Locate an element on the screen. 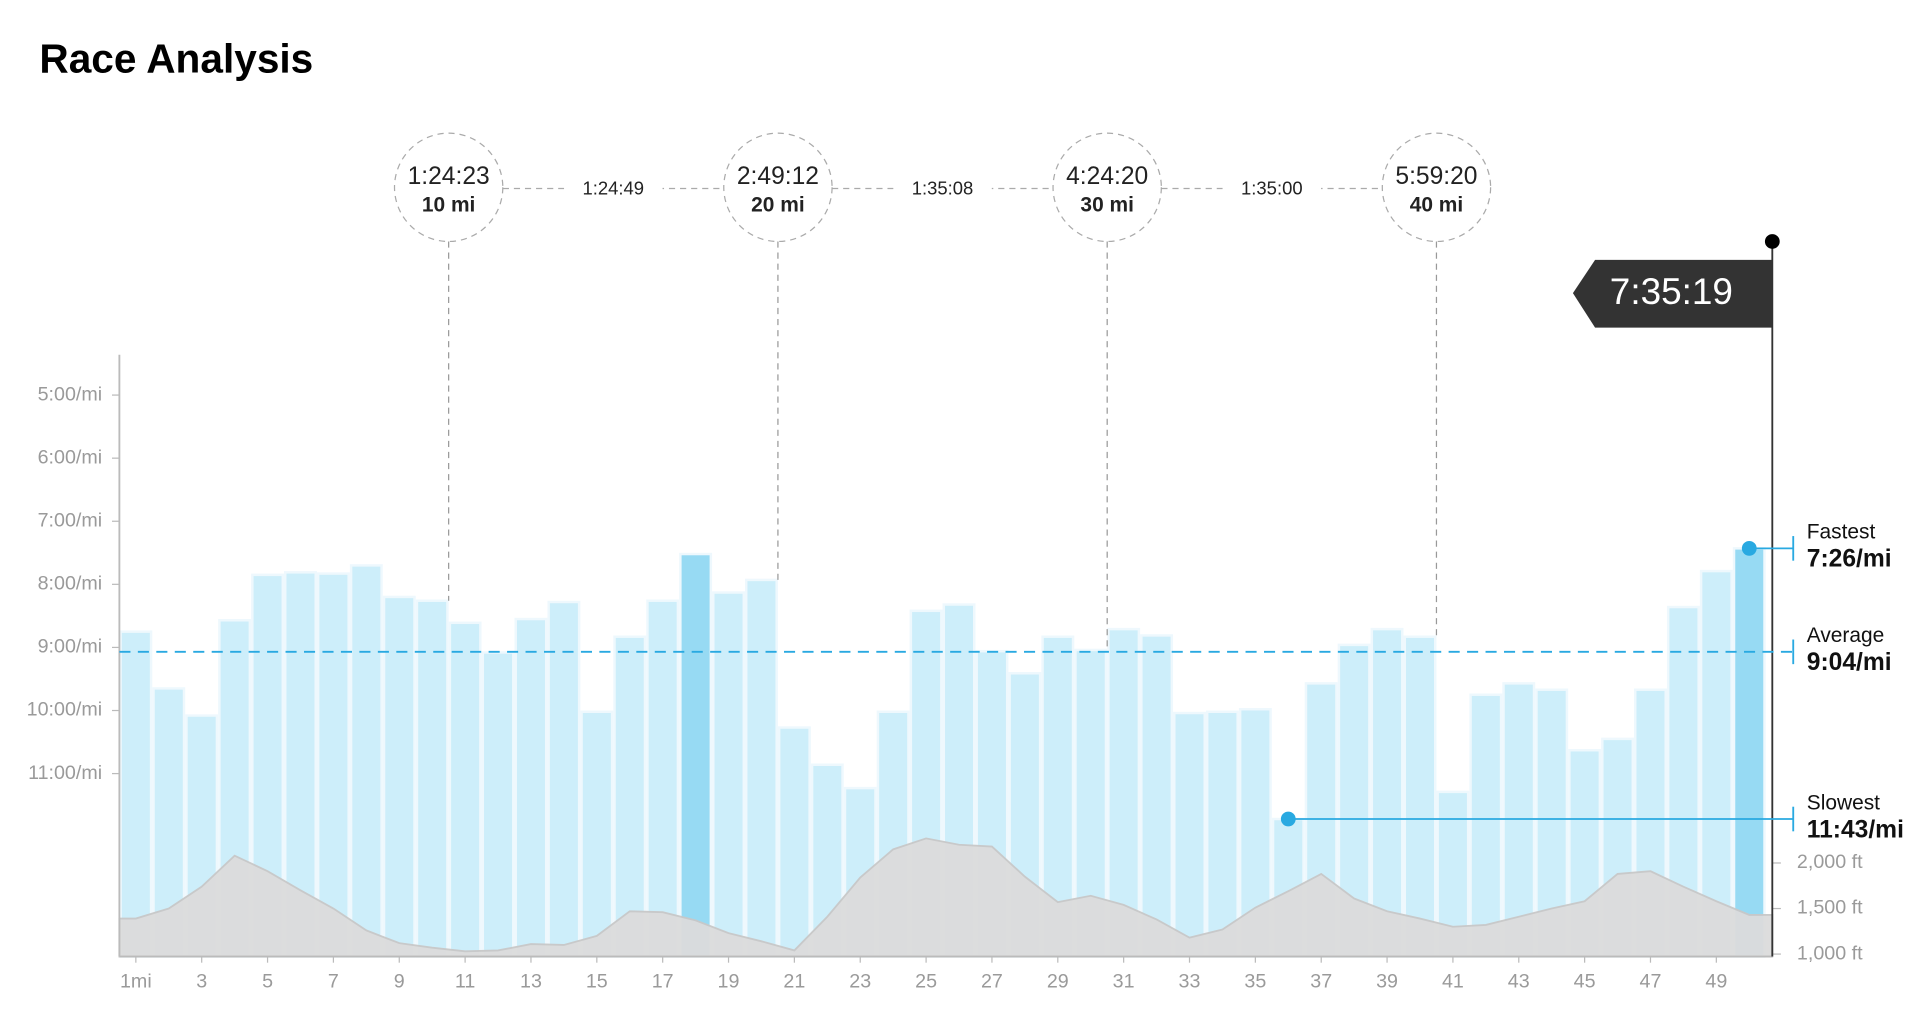 The height and width of the screenshot is (1022, 1920). split-time: 2:49:12 is located at coordinates (778, 176).